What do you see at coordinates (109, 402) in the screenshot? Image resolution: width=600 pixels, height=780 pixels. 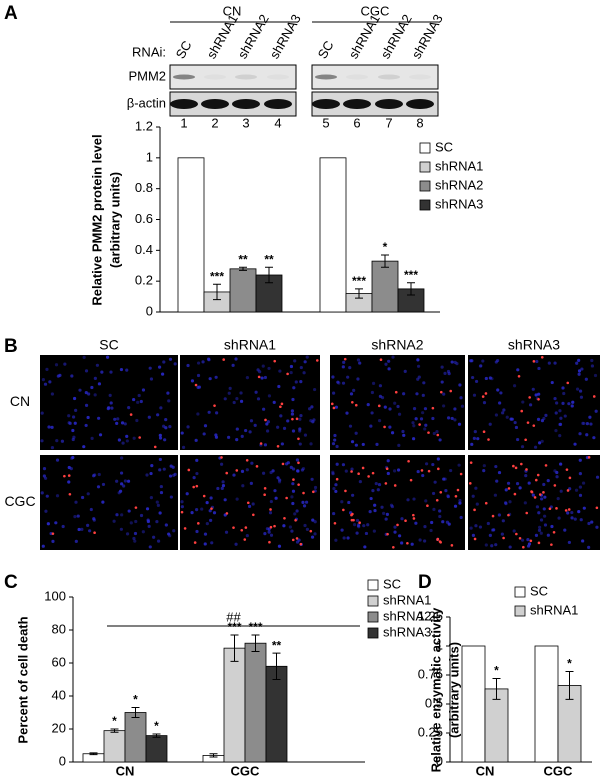 I see `micrograph` at bounding box center [109, 402].